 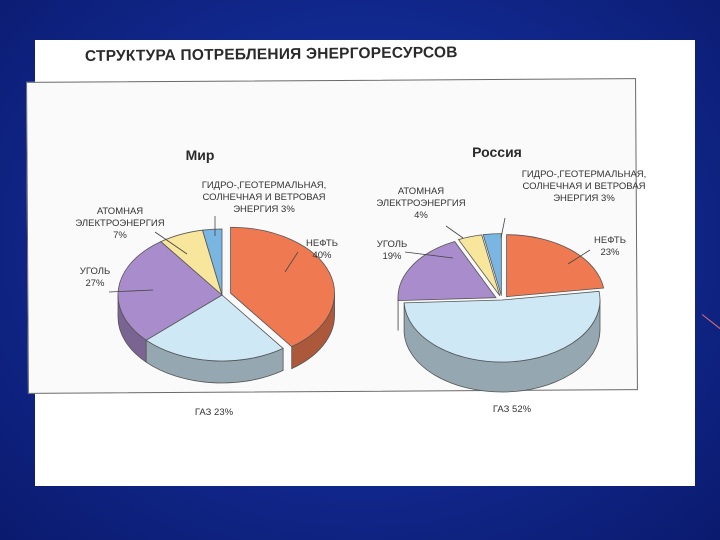 I want to click on pie-title: Мир, so click(x=200, y=155).